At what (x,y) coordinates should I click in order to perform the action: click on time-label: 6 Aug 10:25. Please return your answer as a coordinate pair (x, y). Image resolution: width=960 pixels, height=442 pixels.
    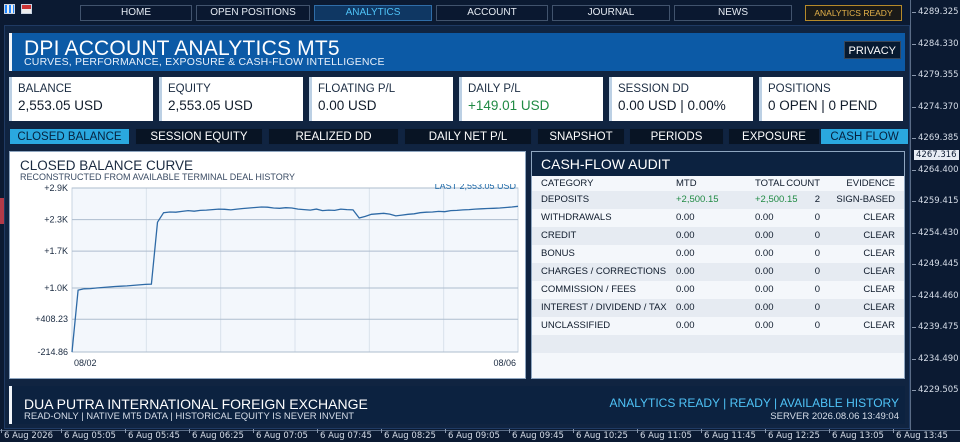
    Looking at the image, I should click on (600, 435).